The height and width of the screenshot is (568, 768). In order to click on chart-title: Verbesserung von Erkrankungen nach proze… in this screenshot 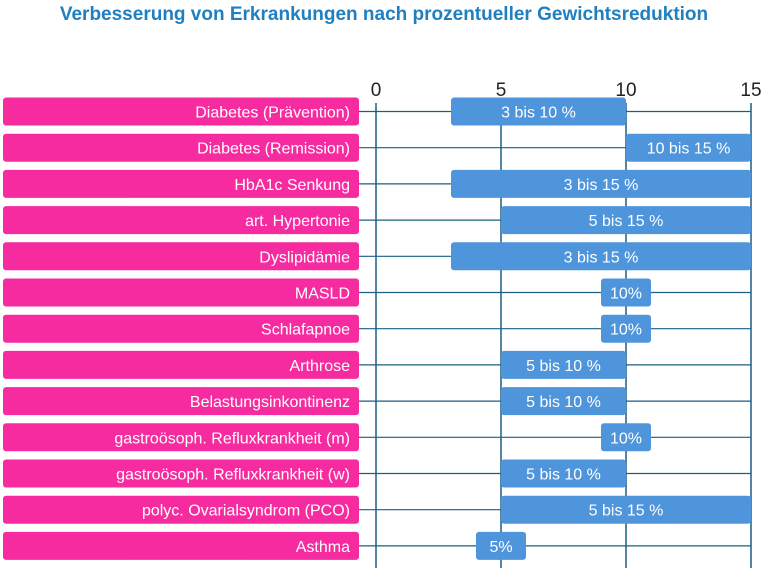, I will do `click(384, 14)`.